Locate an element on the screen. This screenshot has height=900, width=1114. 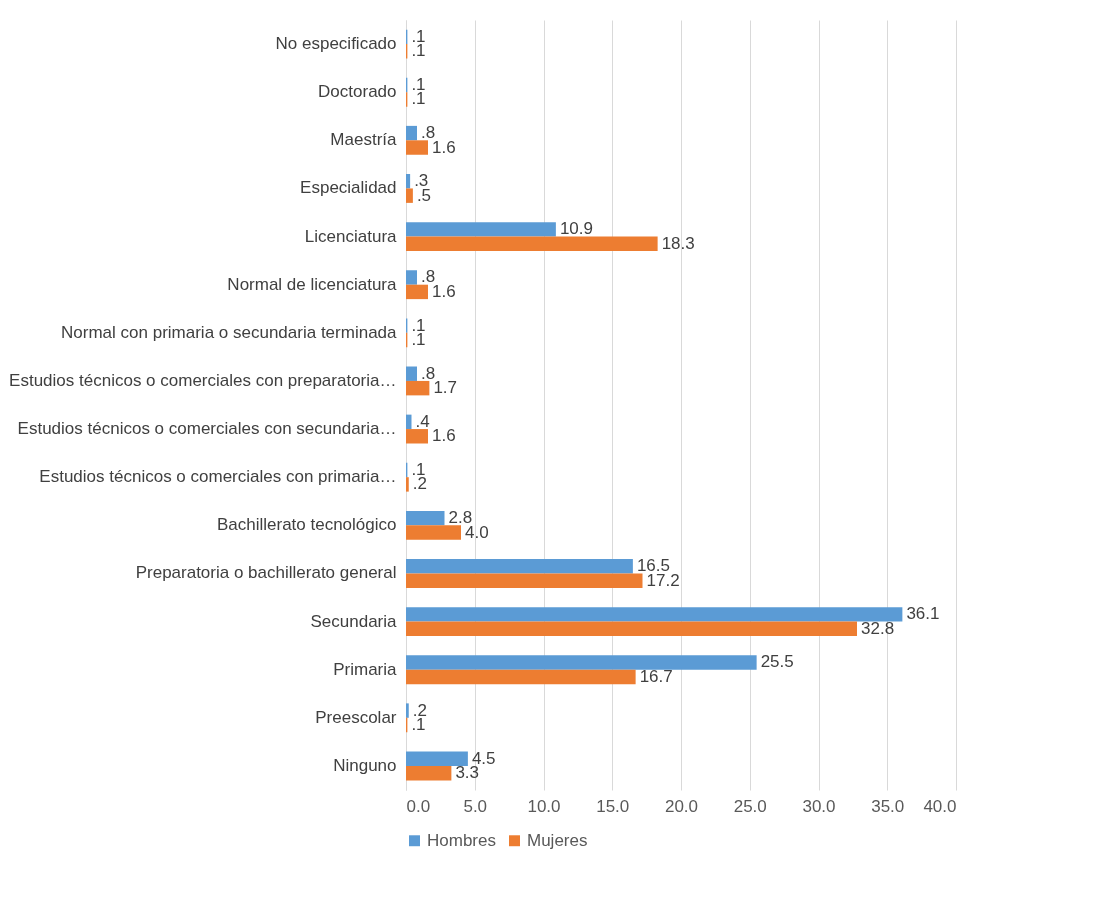
data-label: 36.1 is located at coordinates (923, 614).